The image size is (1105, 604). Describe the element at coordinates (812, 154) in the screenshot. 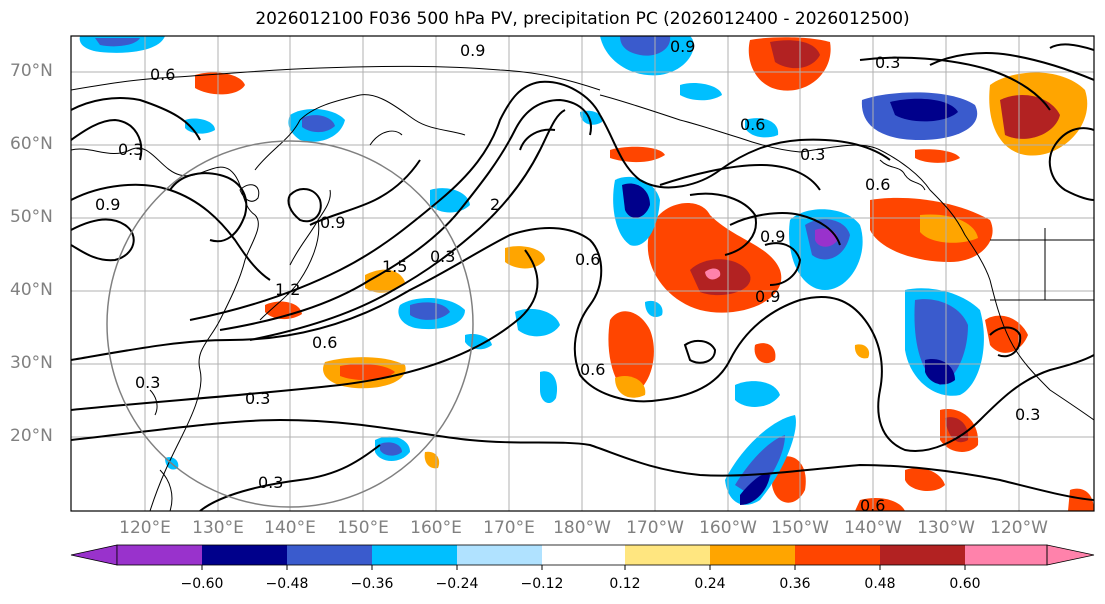

I see `contour-label-03b: 0.3` at that location.